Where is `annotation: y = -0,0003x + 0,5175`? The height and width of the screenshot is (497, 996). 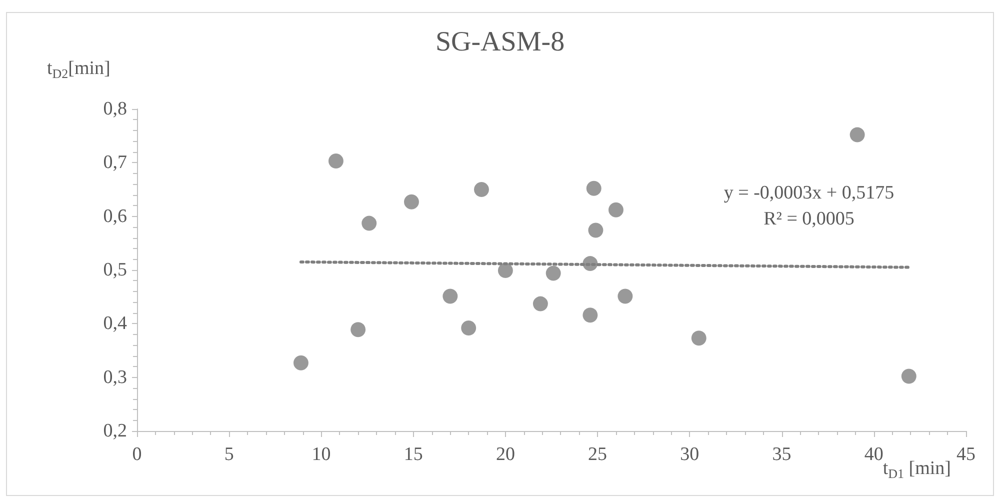
annotation: y = -0,0003x + 0,5175 is located at coordinates (809, 193).